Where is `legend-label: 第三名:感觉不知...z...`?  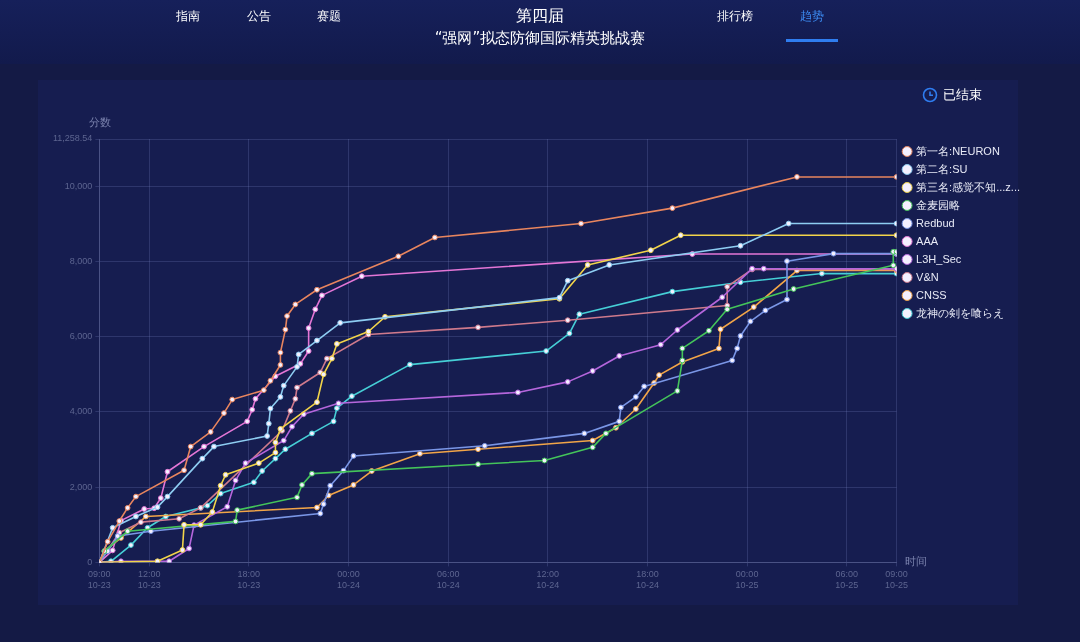 legend-label: 第三名:感觉不知...z... is located at coordinates (968, 186).